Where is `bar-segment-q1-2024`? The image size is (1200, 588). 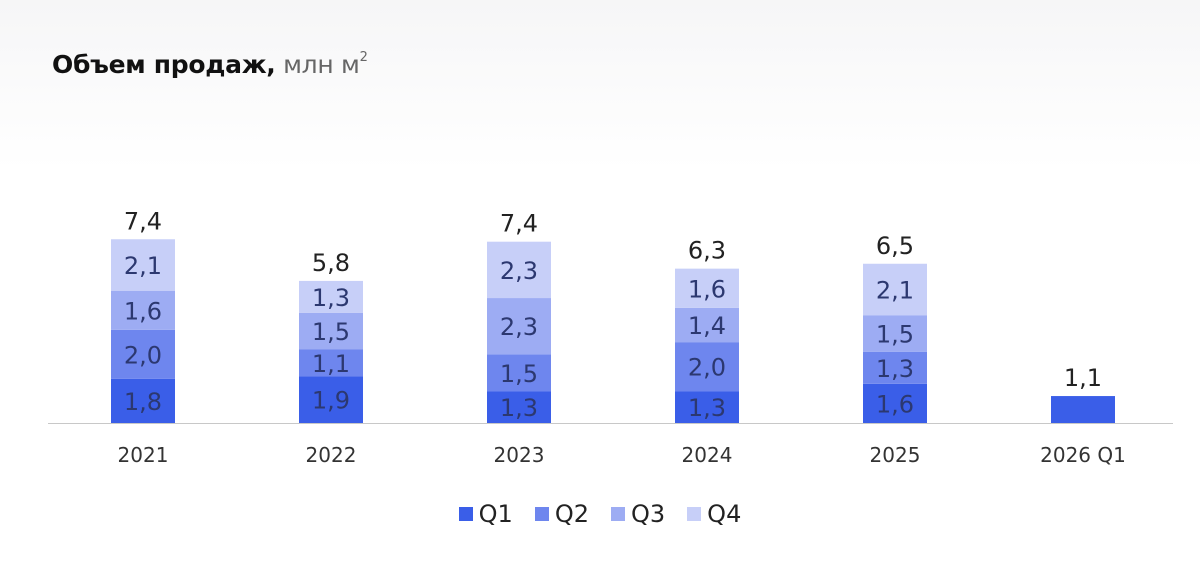 bar-segment-q1-2024 is located at coordinates (707, 407).